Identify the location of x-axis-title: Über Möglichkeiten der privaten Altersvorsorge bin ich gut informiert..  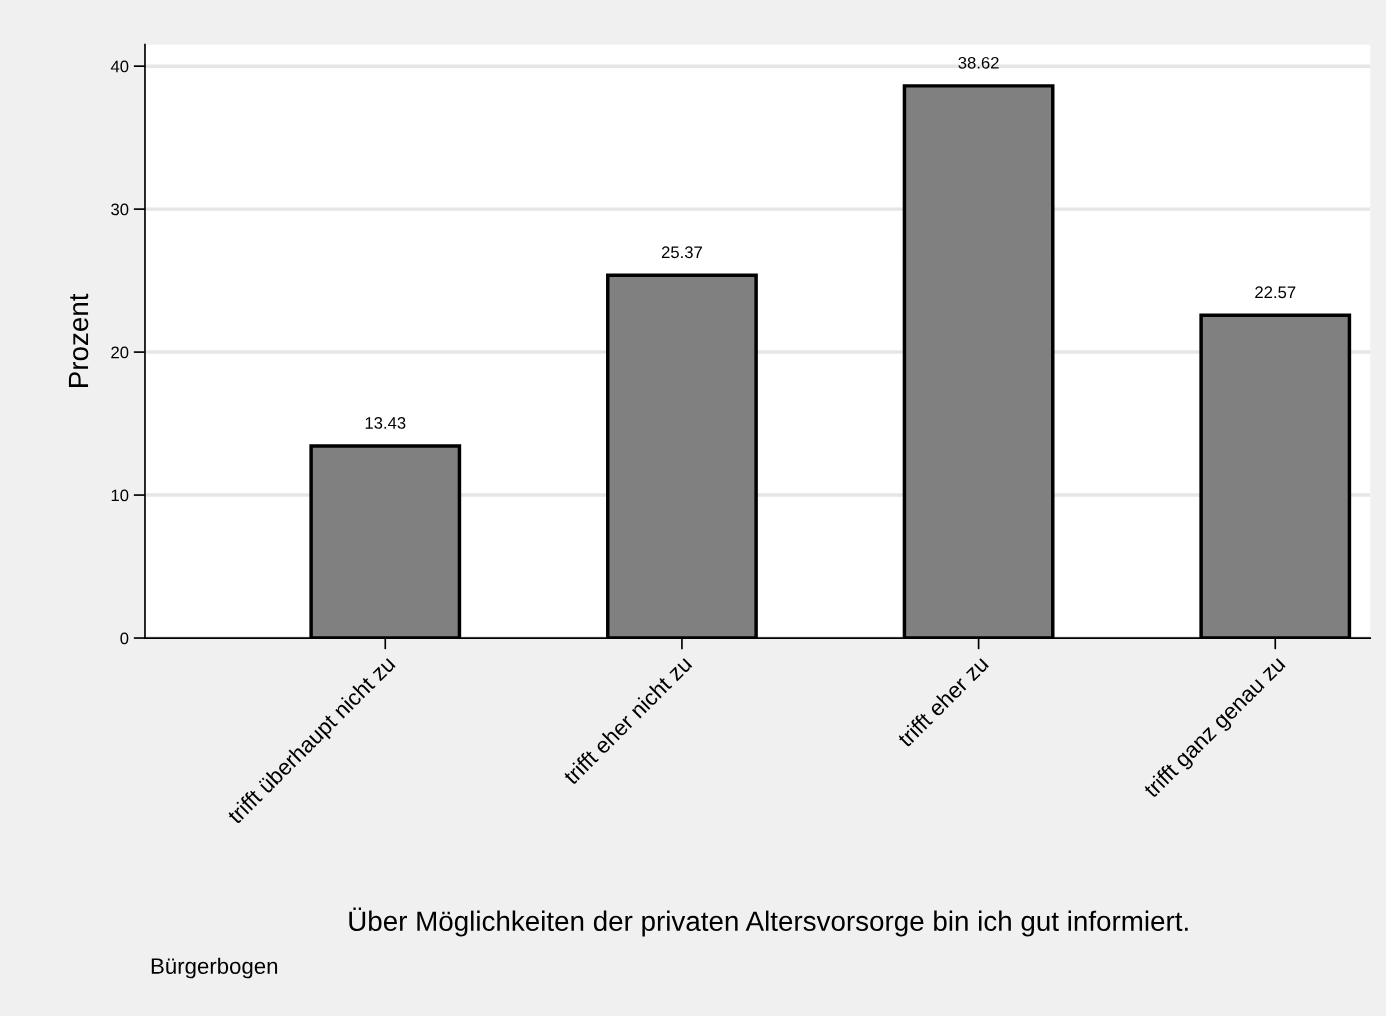
(768, 922).